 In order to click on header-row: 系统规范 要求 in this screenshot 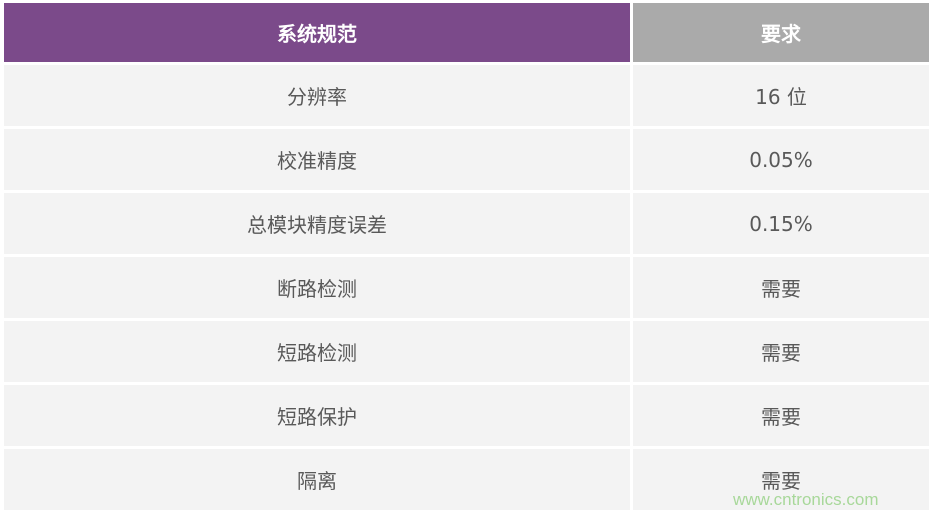, I will do `click(466, 32)`.